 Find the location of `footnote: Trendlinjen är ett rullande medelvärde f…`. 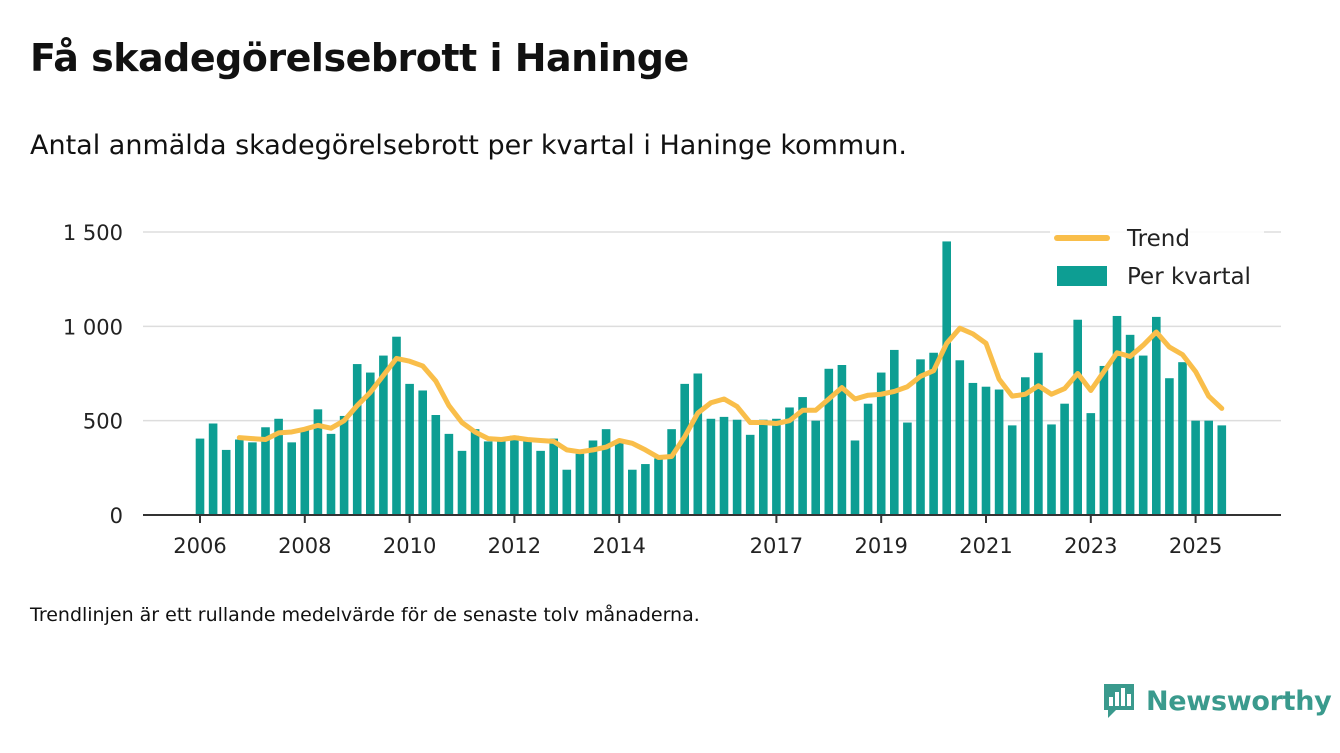

footnote: Trendlinjen är ett rullande medelvärde f… is located at coordinates (365, 615).